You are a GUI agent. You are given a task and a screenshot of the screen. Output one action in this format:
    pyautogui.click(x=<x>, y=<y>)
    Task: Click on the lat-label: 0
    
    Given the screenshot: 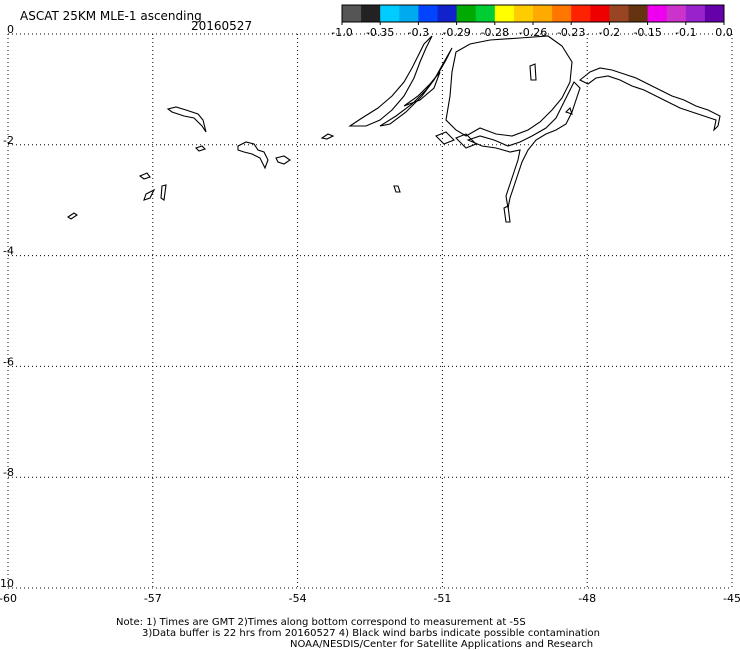 What is the action you would take?
    pyautogui.click(x=10, y=29)
    